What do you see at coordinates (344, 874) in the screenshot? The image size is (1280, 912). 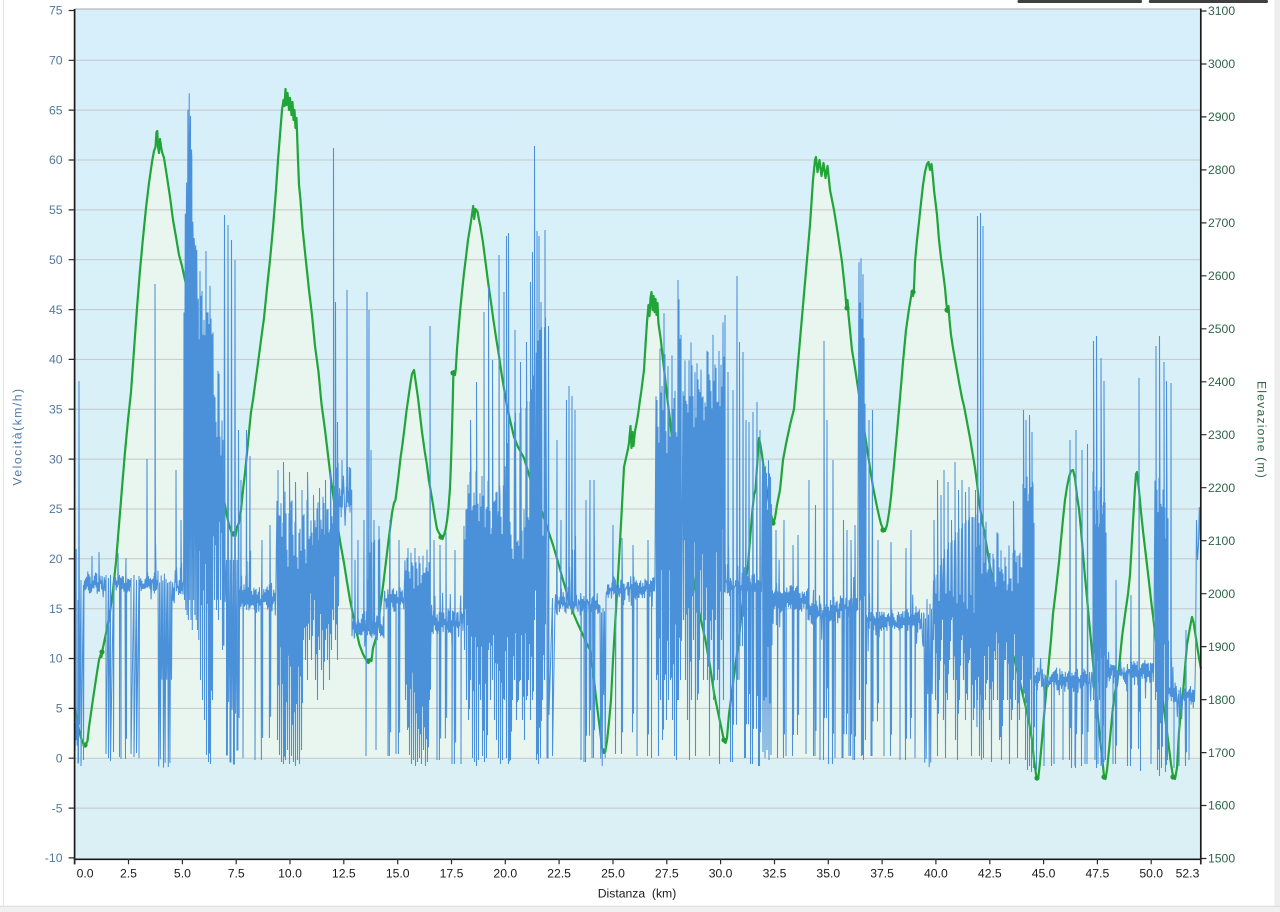 I see `svg-text: 12.5` at bounding box center [344, 874].